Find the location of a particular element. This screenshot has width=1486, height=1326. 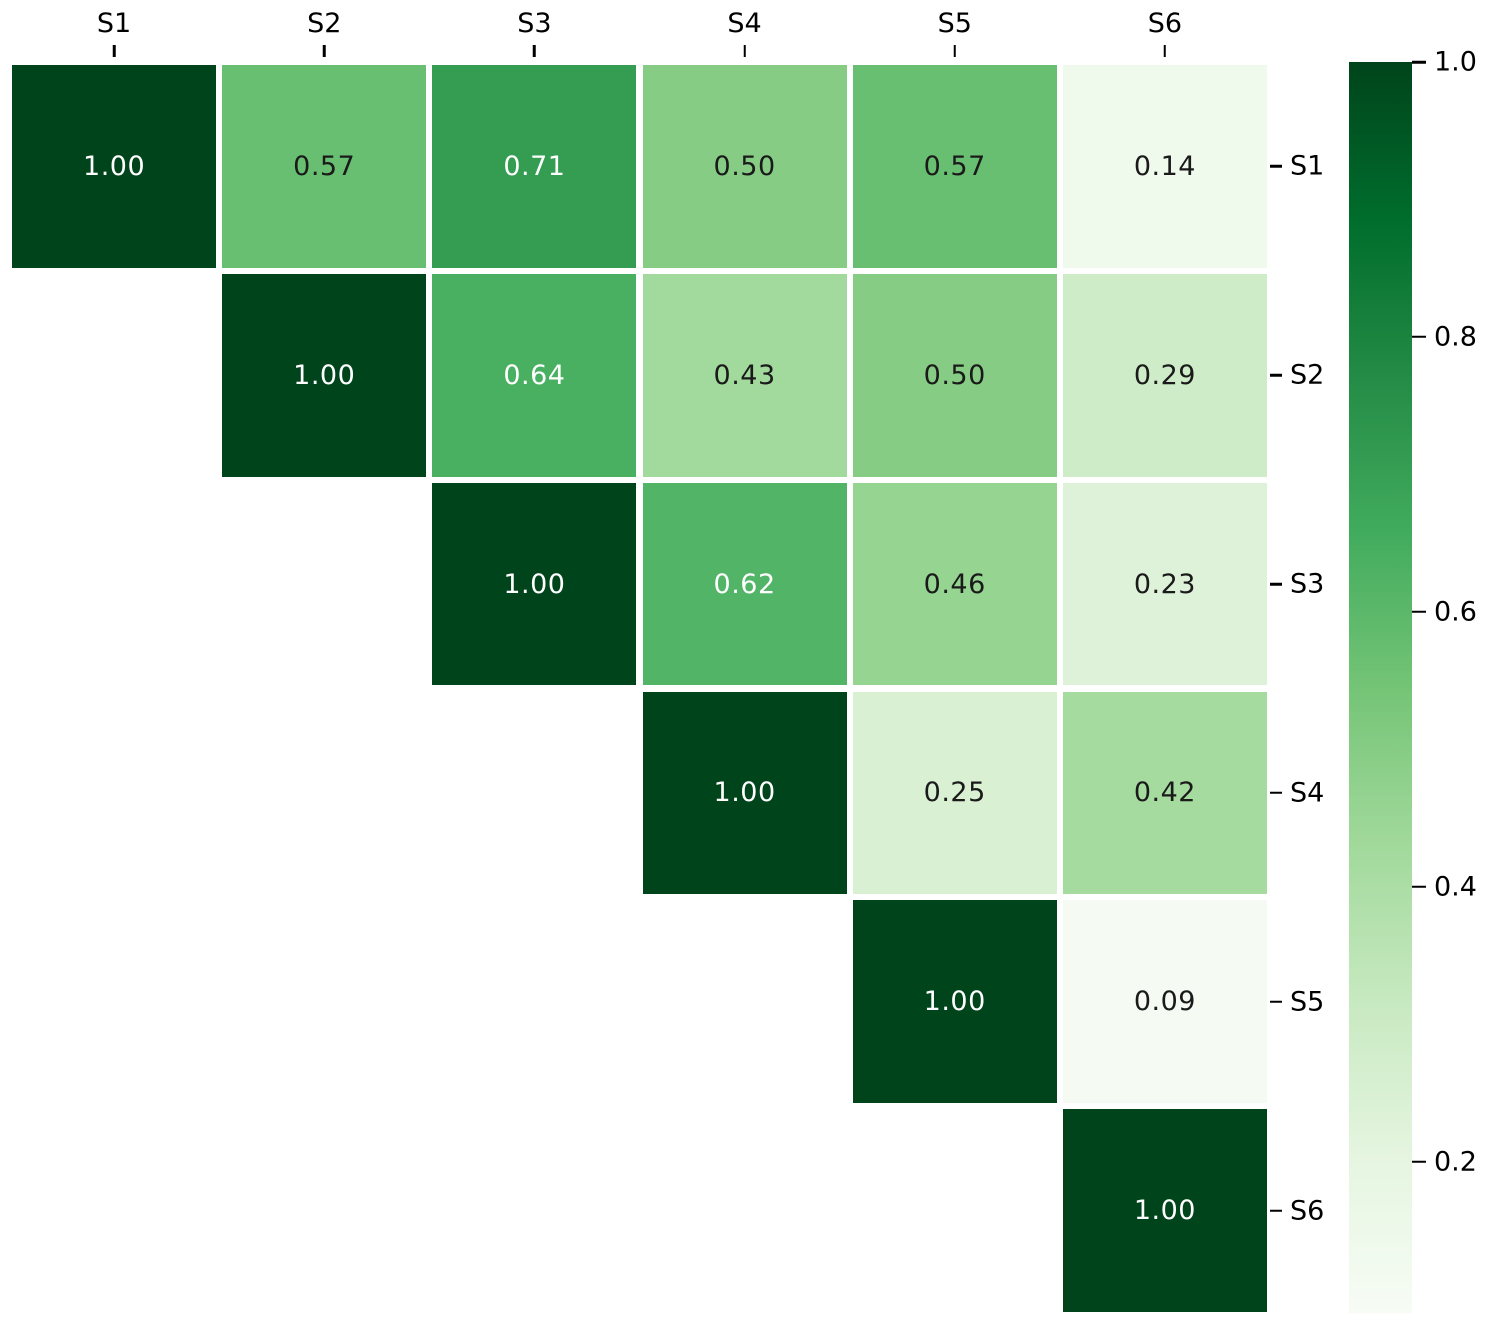

heatmap-cell-S3-S6: 0.23 is located at coordinates (1164, 584).